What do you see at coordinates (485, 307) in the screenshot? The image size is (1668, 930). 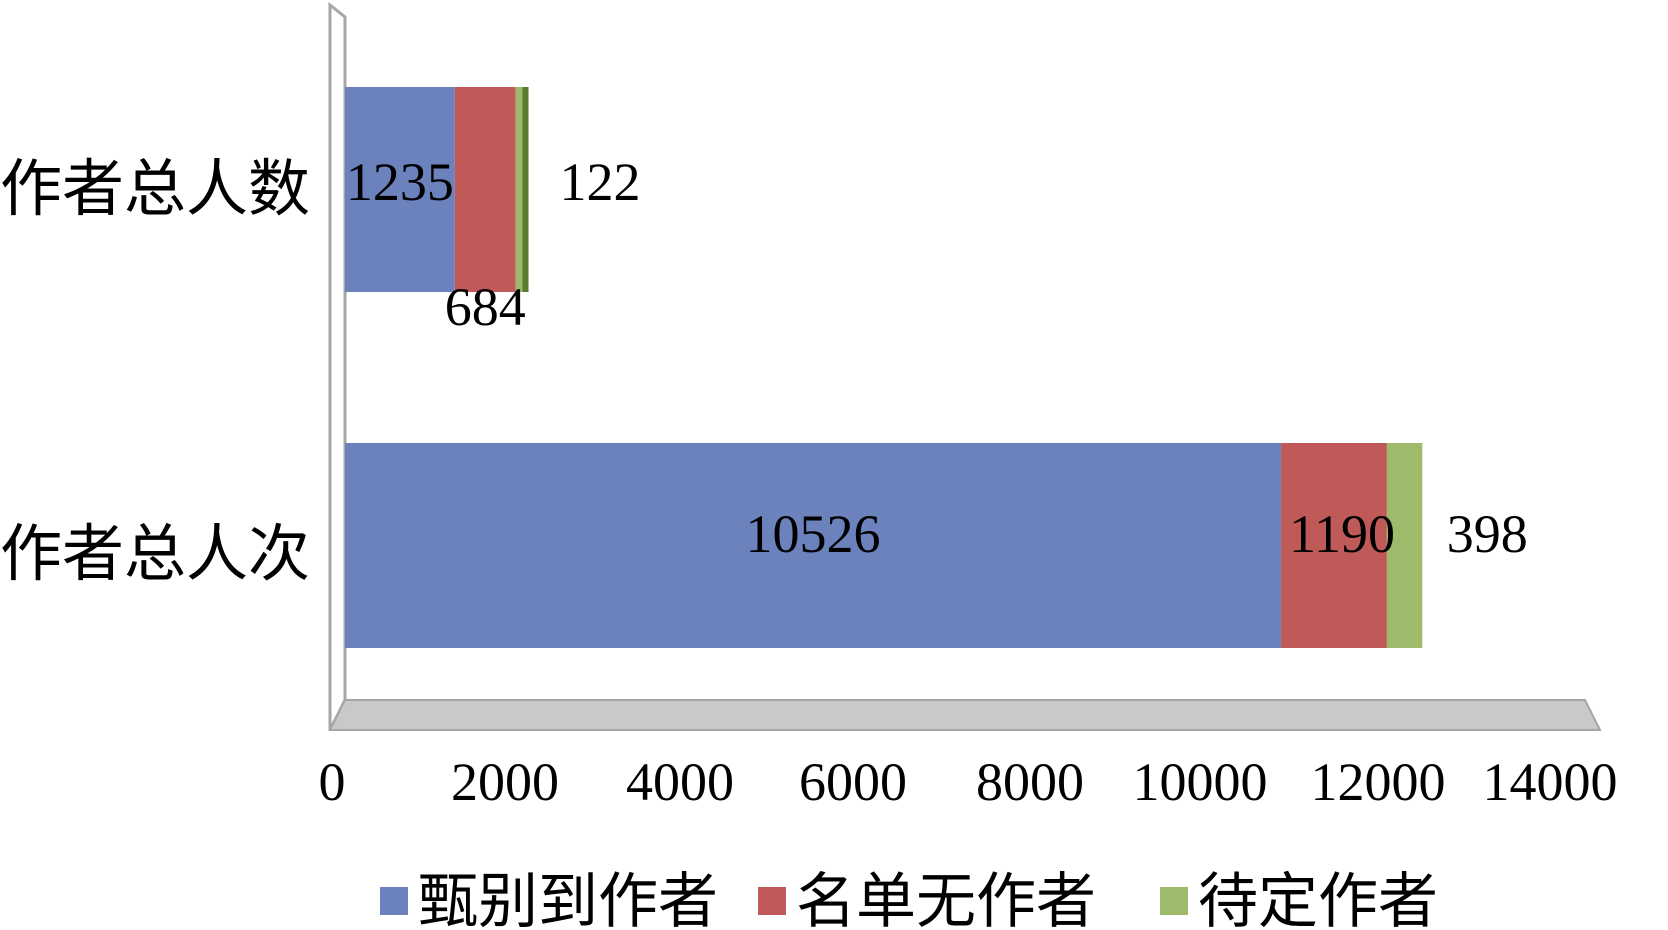 I see `data-label: 684` at bounding box center [485, 307].